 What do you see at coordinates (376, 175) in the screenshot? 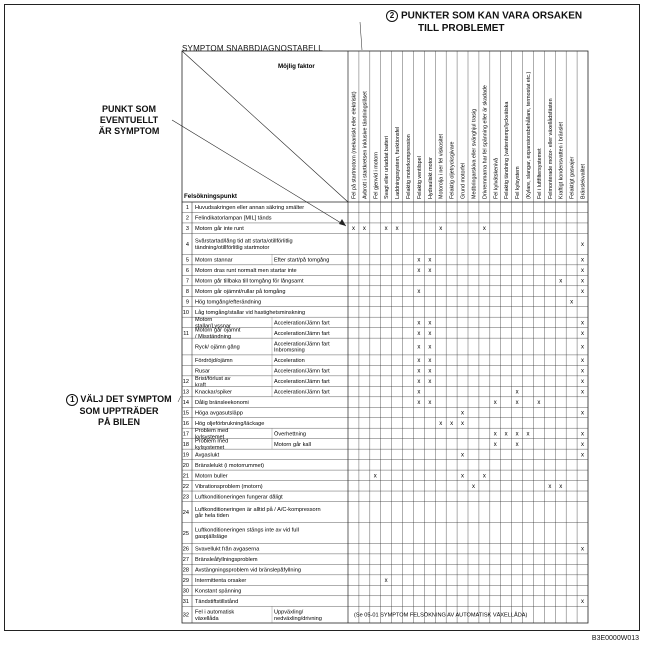
I see `factor-column-label: Fel gjenvid i motorn` at bounding box center [376, 175].